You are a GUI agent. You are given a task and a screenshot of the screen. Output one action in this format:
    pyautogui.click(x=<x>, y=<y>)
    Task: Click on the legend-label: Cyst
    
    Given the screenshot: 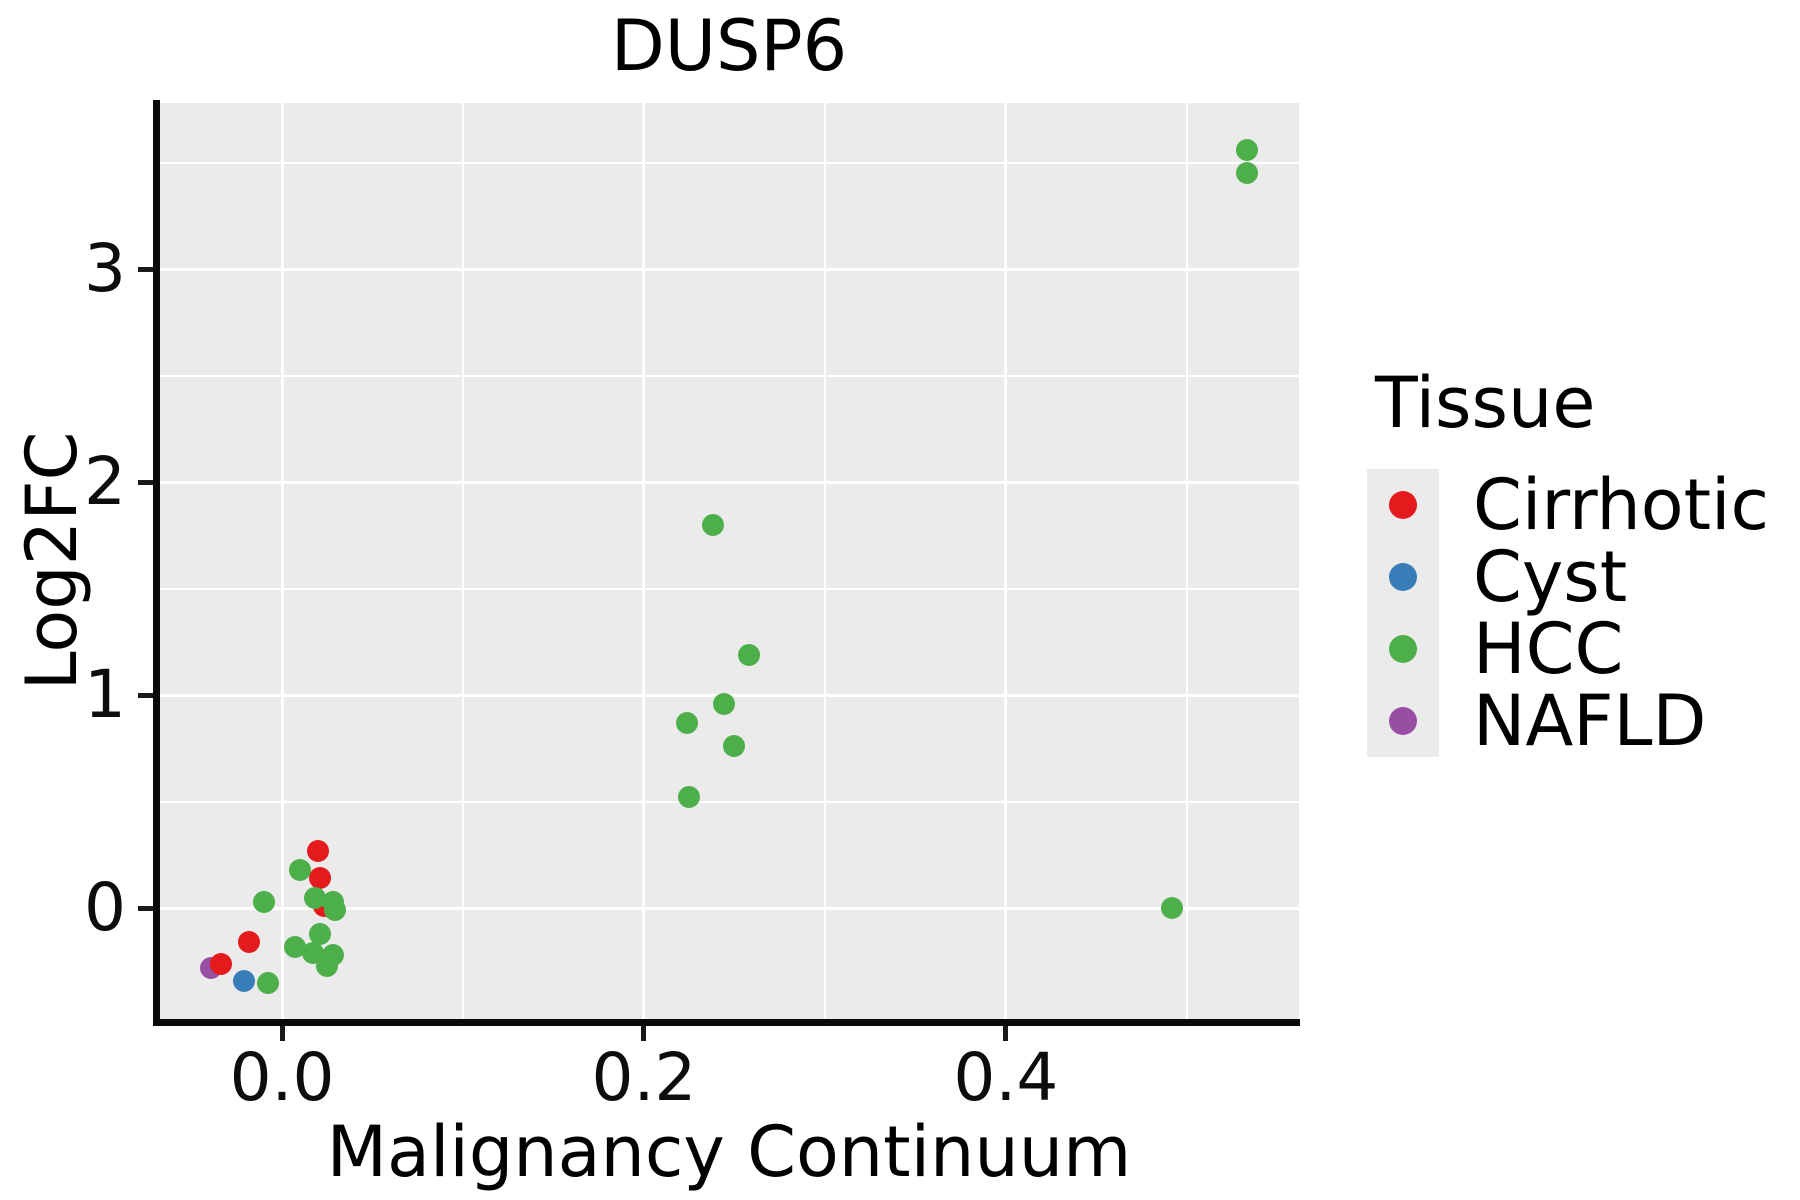 What is the action you would take?
    pyautogui.click(x=1550, y=577)
    